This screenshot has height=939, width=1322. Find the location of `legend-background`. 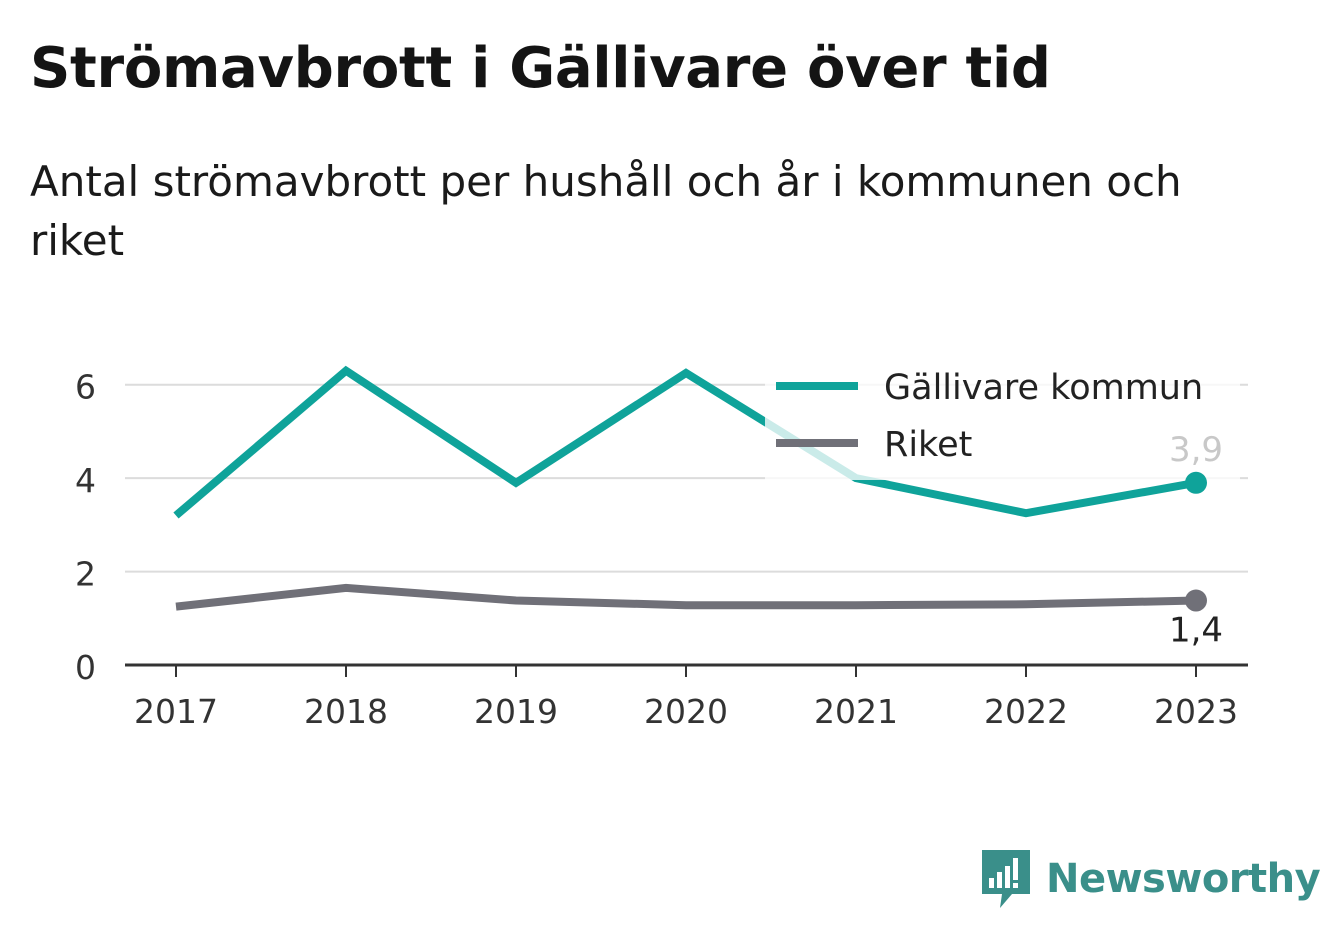

legend-background is located at coordinates (1002, 420).